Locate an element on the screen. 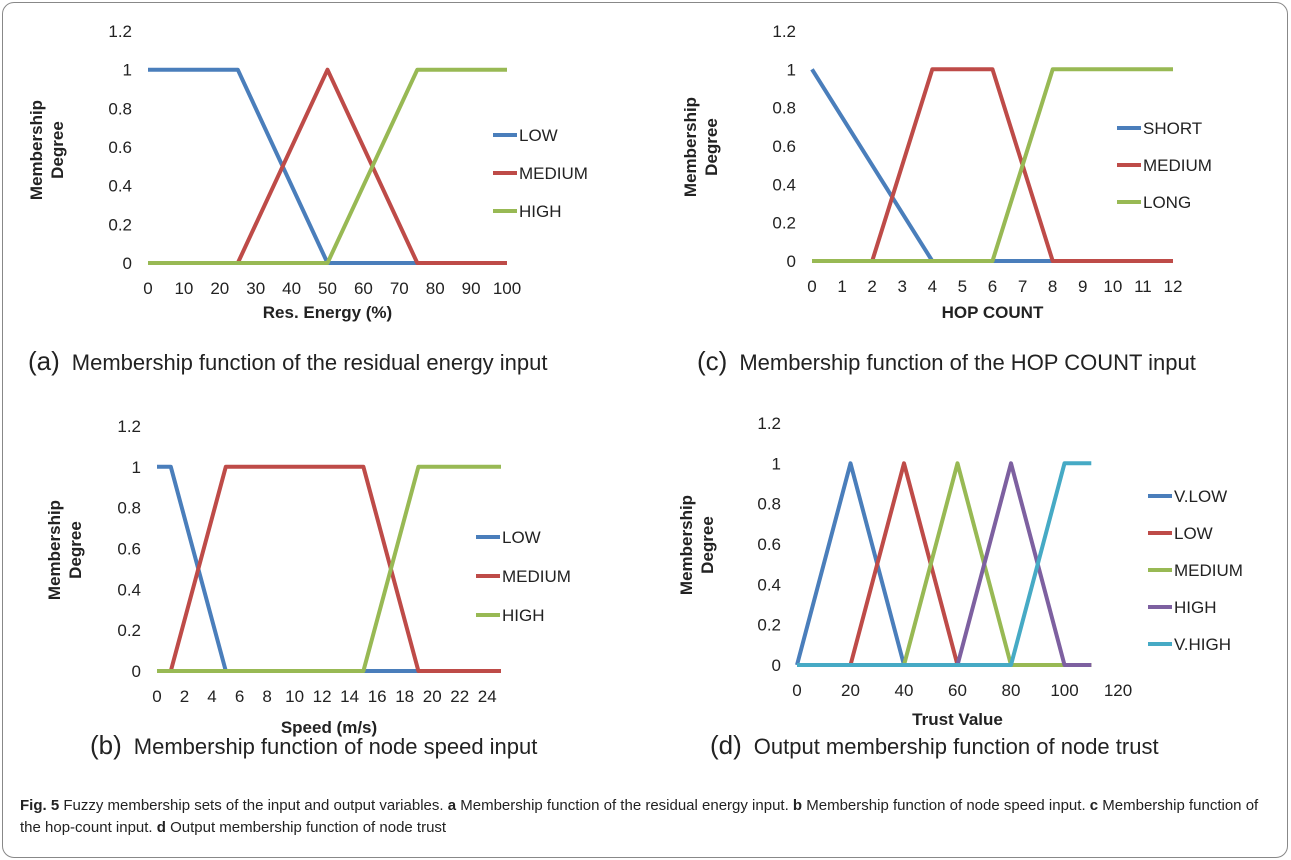 Image resolution: width=1291 pixels, height=860 pixels. x-tick-label: 50 is located at coordinates (327, 288).